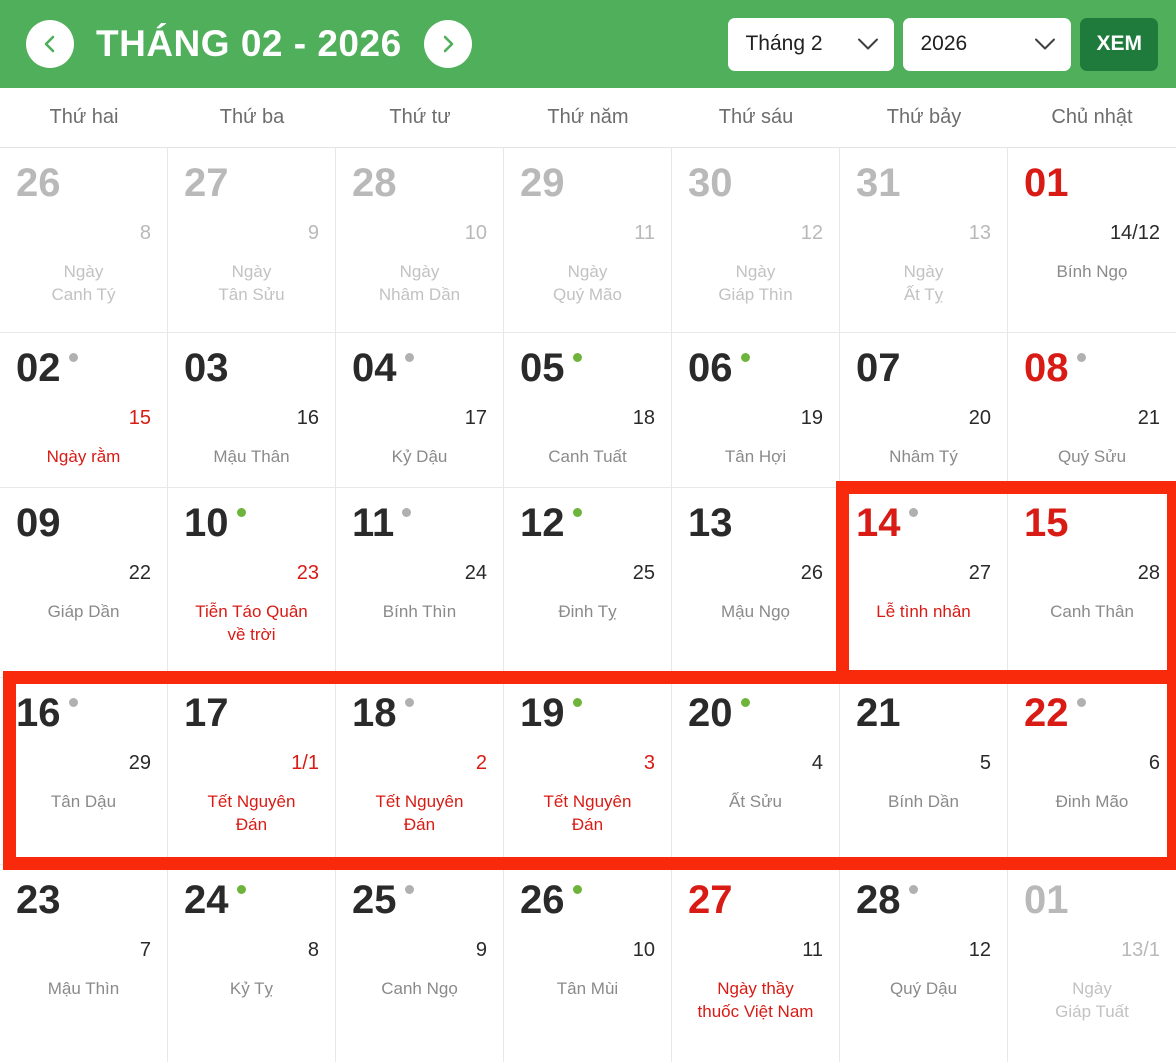  Describe the element at coordinates (420, 771) in the screenshot. I see `calendar-day-cell: 18 2 Tết Nguyên Đán` at that location.